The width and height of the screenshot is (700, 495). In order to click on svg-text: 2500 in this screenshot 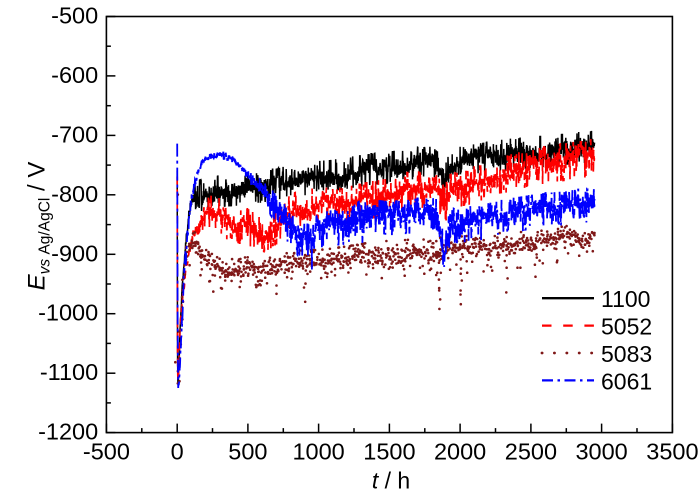, I will do `click(531, 452)`.